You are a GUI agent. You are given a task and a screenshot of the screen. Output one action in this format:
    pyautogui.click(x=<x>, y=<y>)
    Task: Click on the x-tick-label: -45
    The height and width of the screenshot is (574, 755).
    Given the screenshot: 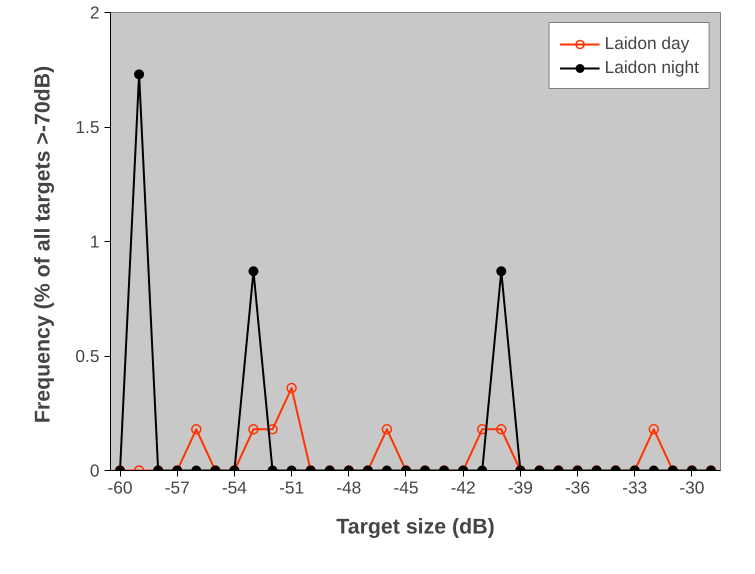 What is the action you would take?
    pyautogui.click(x=405, y=488)
    